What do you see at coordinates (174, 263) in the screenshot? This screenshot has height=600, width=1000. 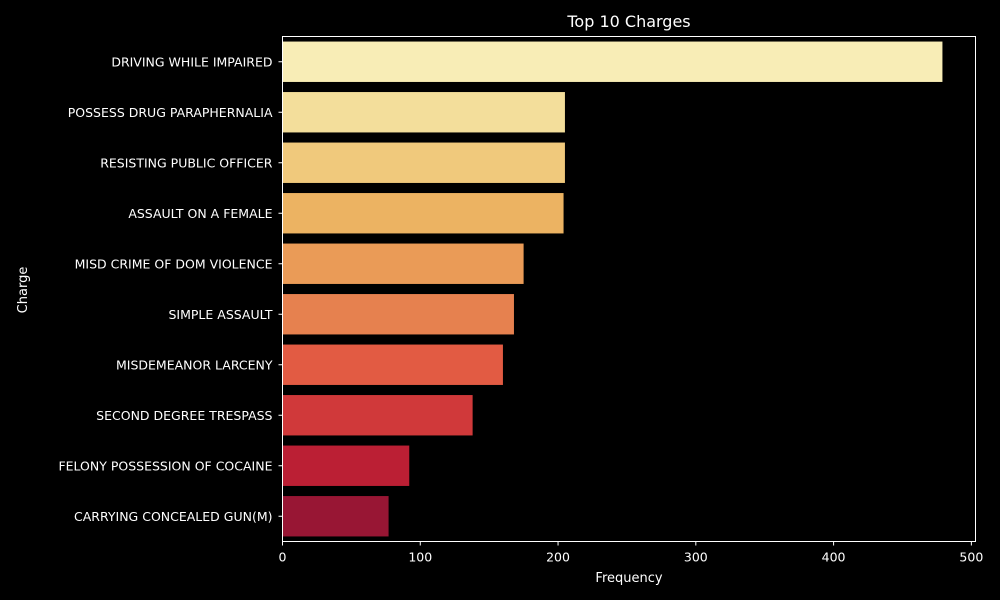 I see `y-tick-label: MISD CRIME OF DOM VIOLENCE` at bounding box center [174, 263].